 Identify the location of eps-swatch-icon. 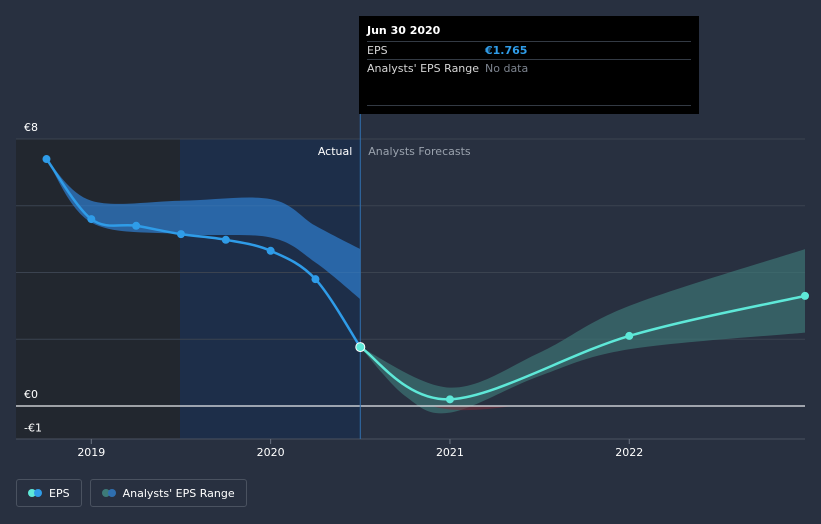
(35, 493).